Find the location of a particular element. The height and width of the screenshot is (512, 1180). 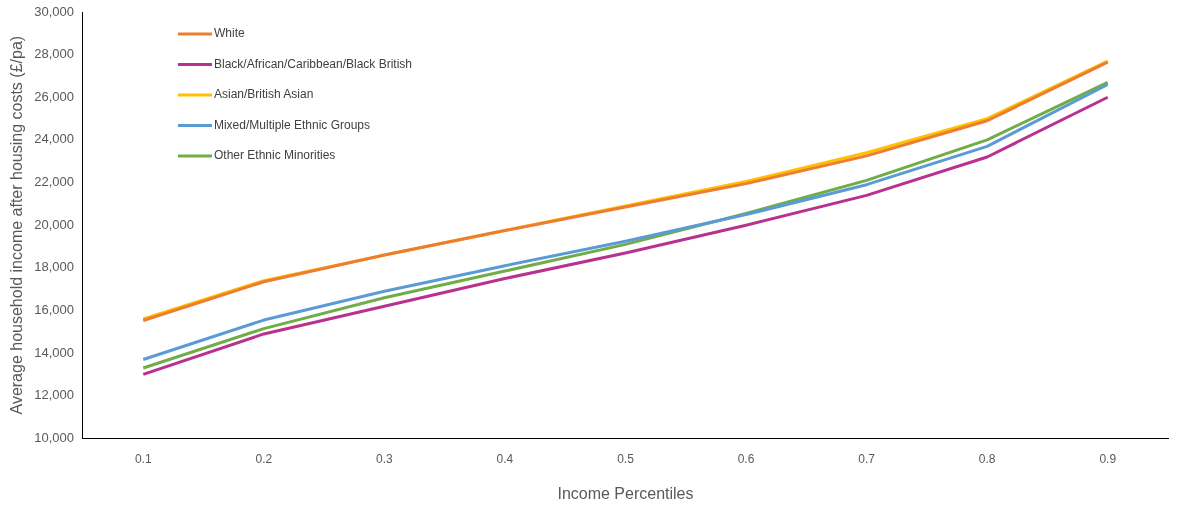

y-tick-label: 26,000 is located at coordinates (54, 96).